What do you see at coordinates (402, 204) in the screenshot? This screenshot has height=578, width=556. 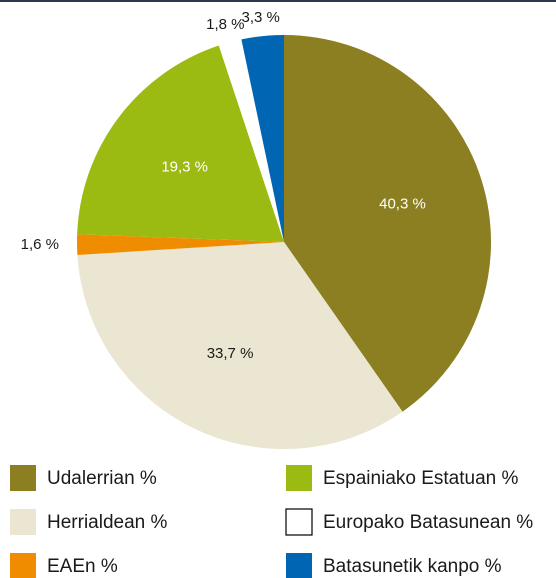 I see `data-label: 40,3 %` at bounding box center [402, 204].